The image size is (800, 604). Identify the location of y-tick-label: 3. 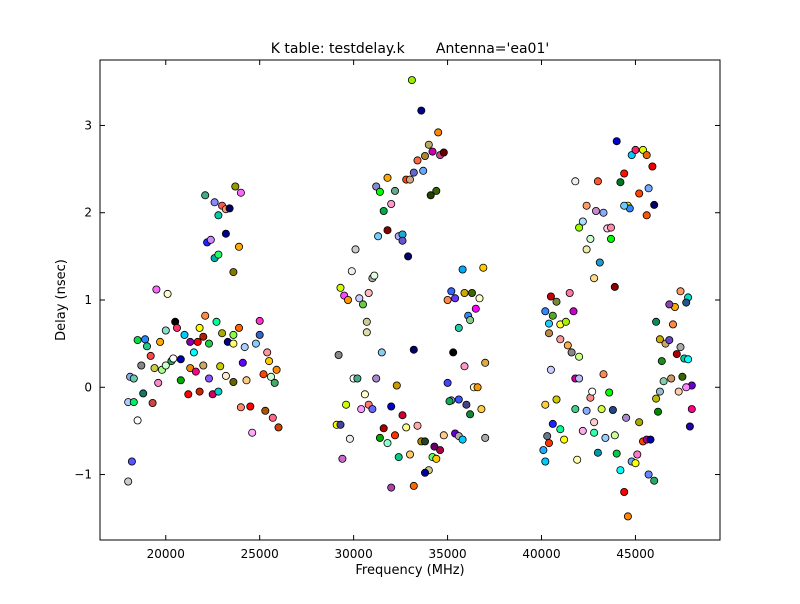
(88, 125).